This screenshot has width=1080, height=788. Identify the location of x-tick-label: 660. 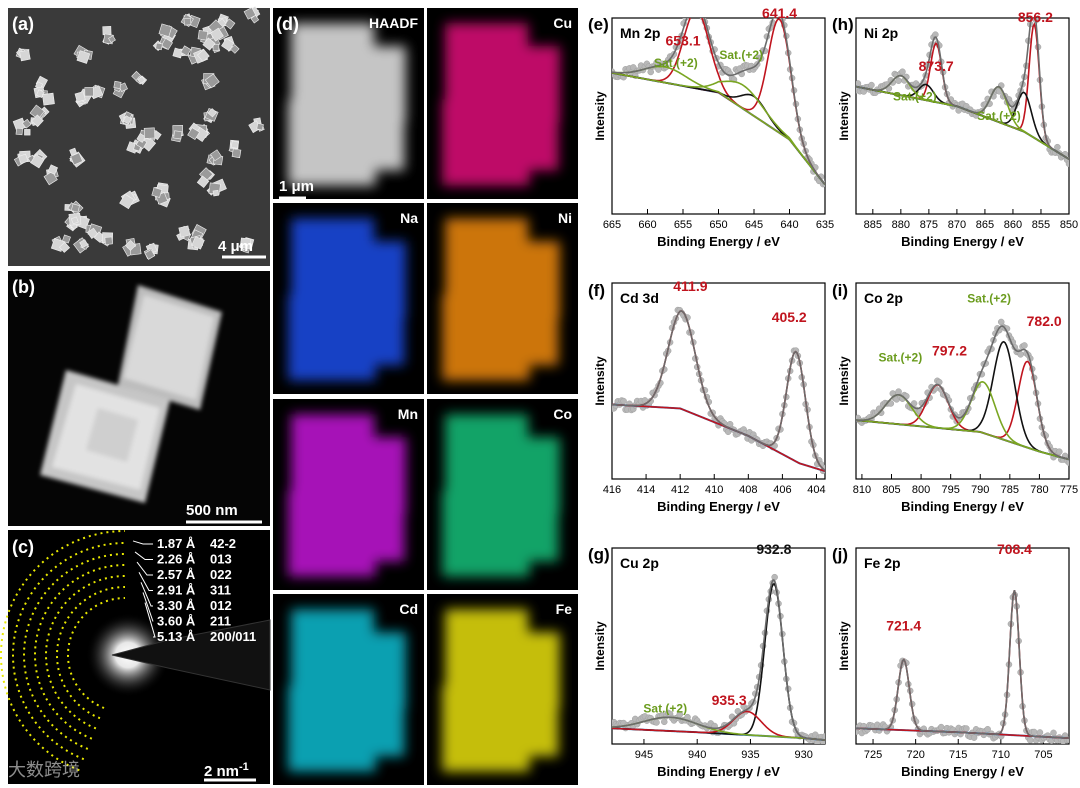
(647, 225).